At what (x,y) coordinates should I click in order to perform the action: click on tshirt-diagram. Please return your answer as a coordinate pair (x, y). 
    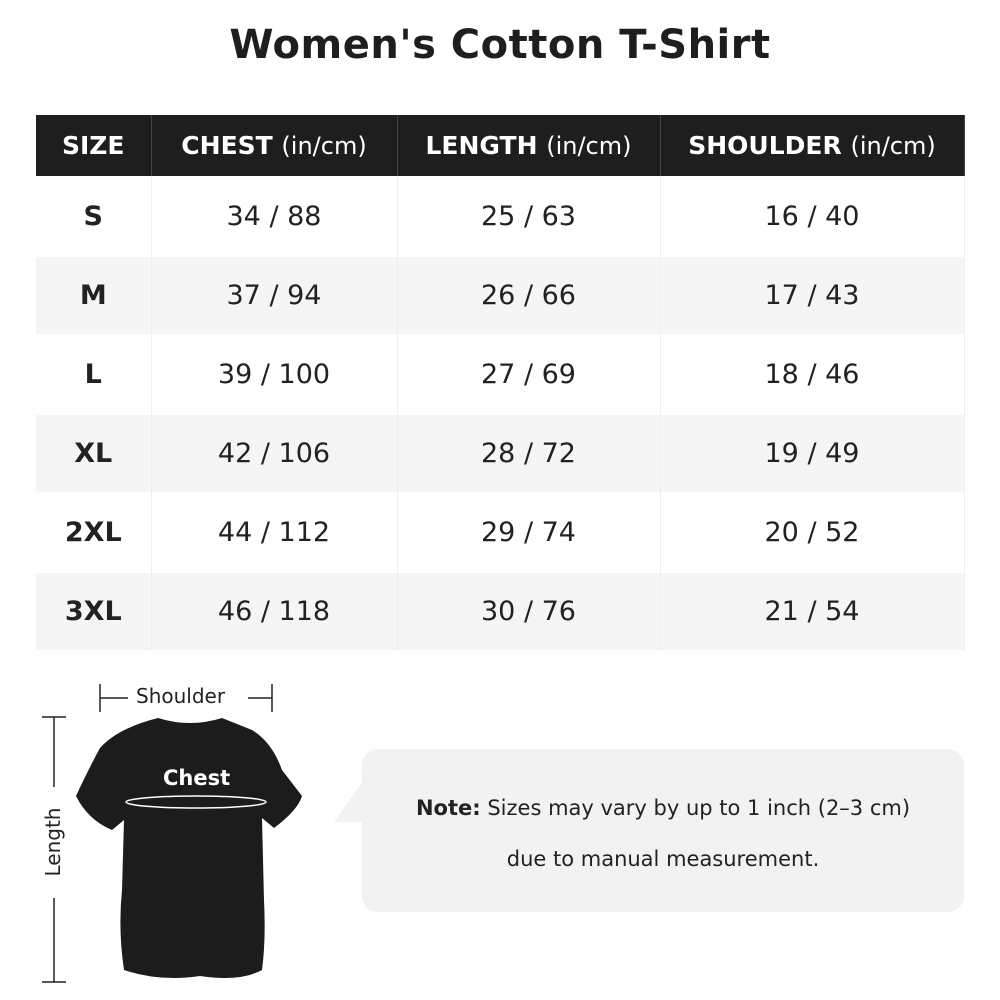
    Looking at the image, I should click on (172, 833).